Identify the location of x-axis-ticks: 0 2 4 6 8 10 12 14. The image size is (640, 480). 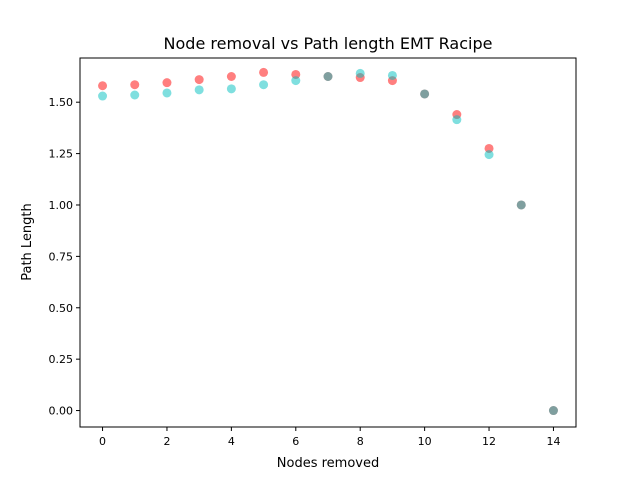
(329, 437).